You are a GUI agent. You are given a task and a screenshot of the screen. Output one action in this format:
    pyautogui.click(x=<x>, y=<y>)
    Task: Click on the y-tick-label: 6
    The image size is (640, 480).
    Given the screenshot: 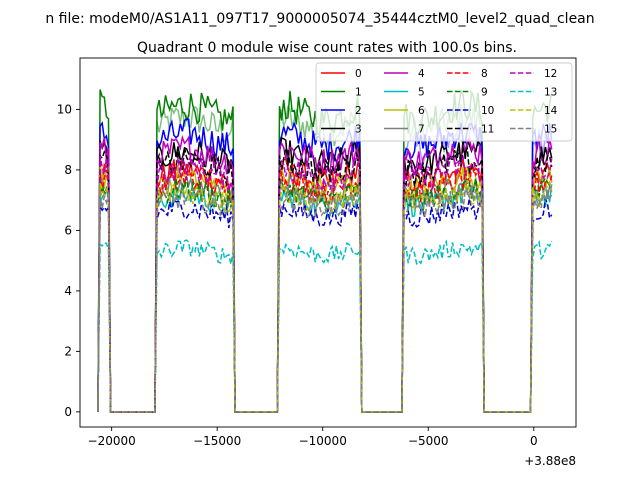 What is the action you would take?
    pyautogui.click(x=68, y=230)
    